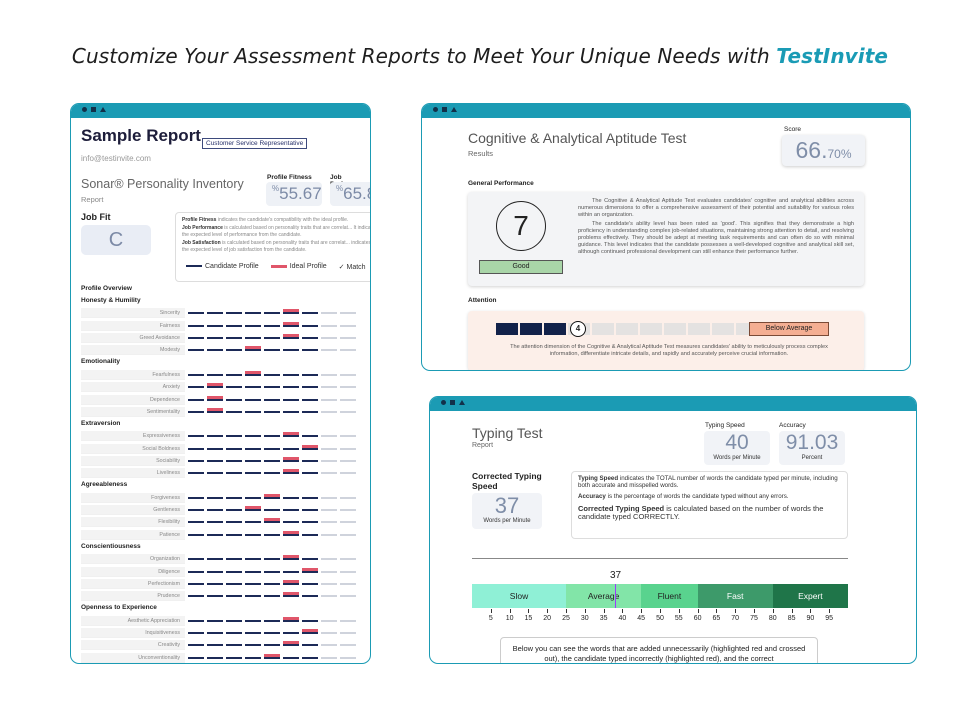  I want to click on typing-speed-unit: Words per Minute, so click(737, 458).